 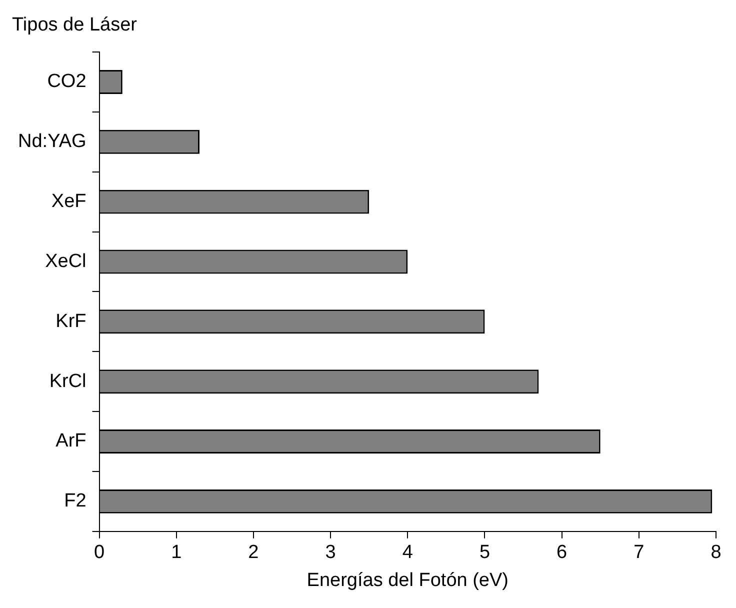 What do you see at coordinates (67, 381) in the screenshot?
I see `y-tick-label: KrCl` at bounding box center [67, 381].